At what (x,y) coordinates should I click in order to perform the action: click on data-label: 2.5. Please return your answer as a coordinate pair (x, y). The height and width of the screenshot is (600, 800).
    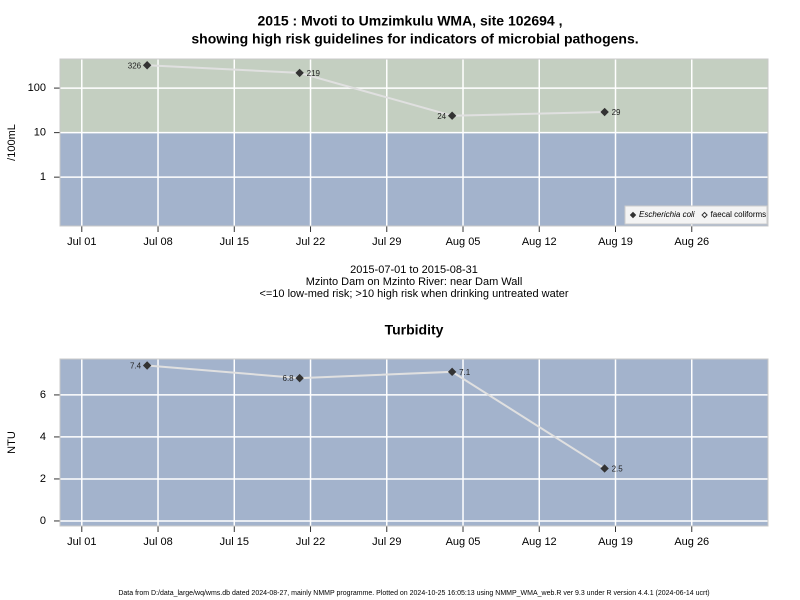
    Looking at the image, I should click on (618, 469).